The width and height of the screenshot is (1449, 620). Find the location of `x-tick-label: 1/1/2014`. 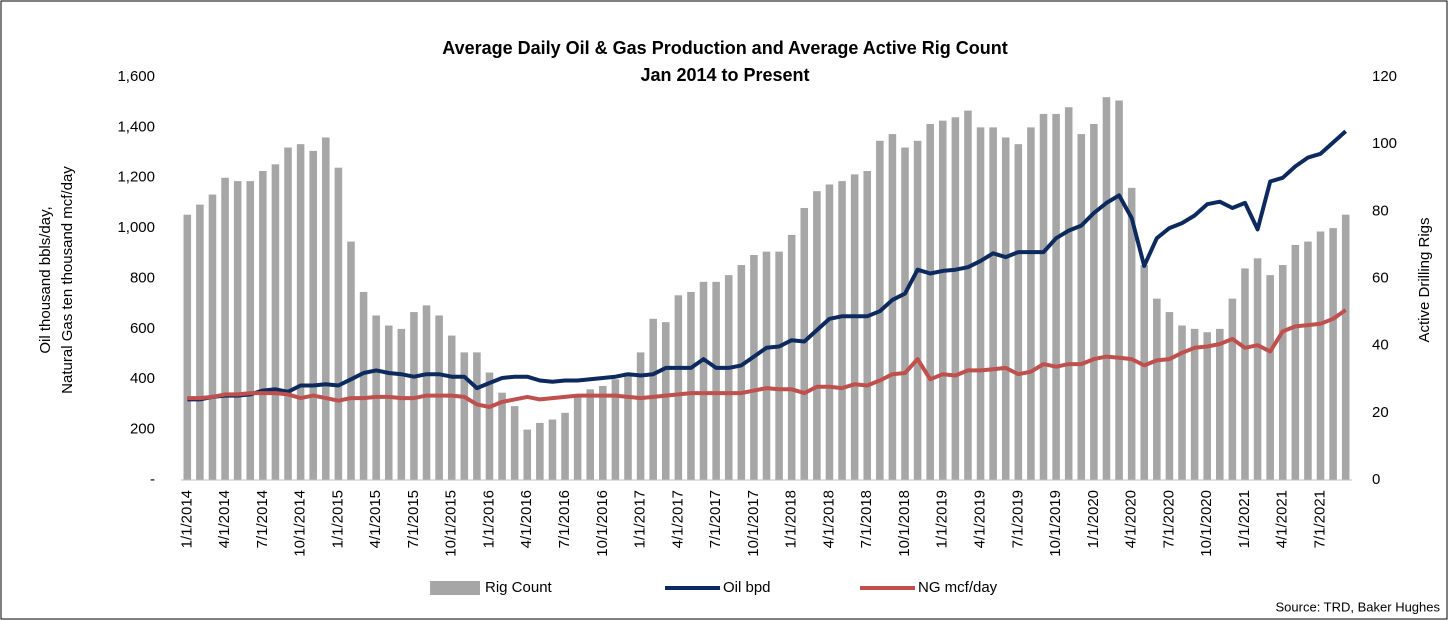

x-tick-label: 1/1/2014 is located at coordinates (186, 519).